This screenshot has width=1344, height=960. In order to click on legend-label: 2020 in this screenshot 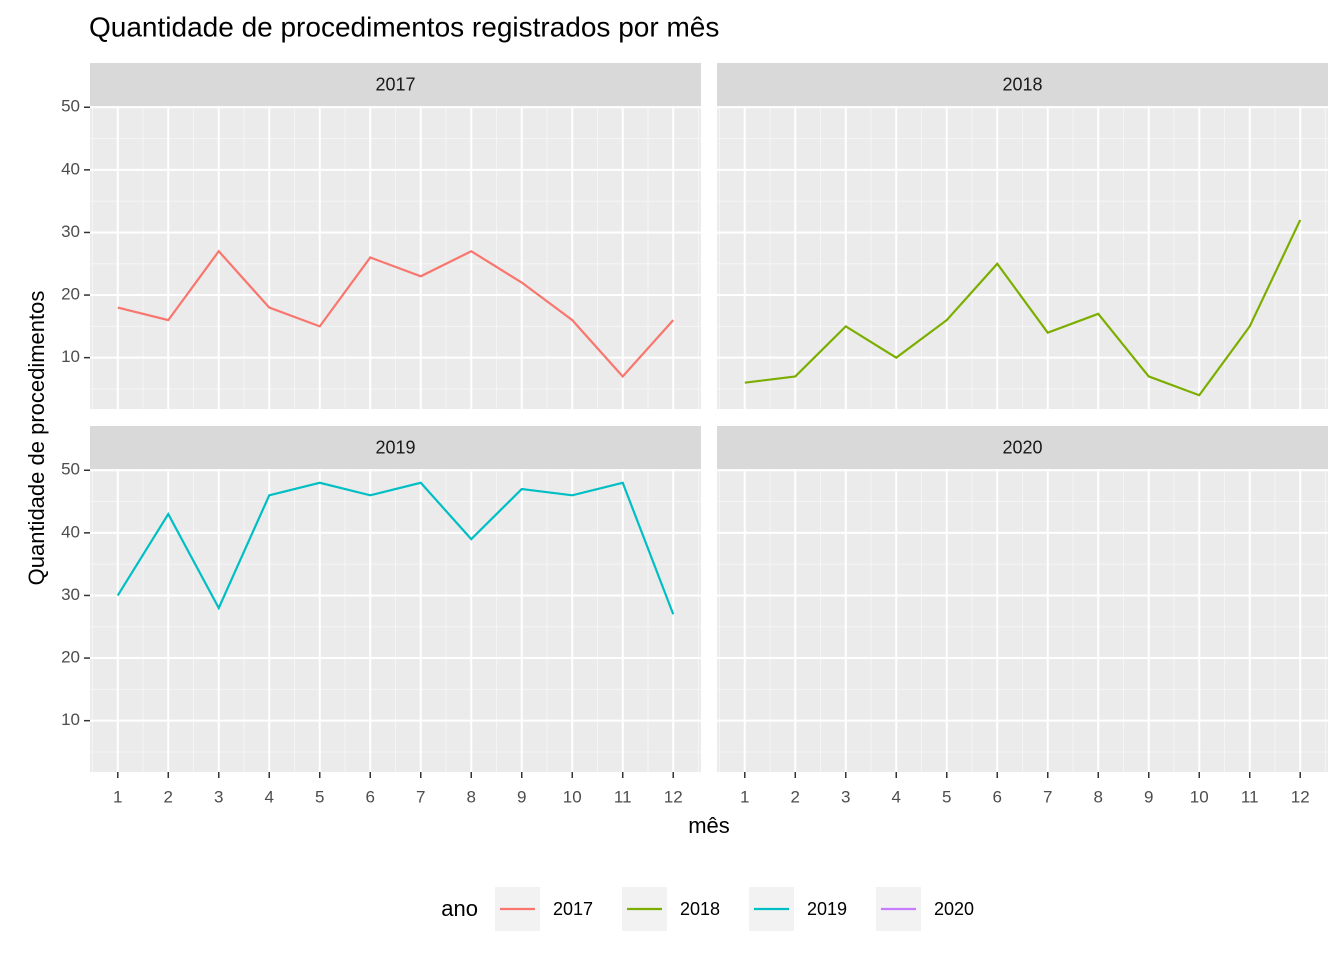, I will do `click(954, 909)`.